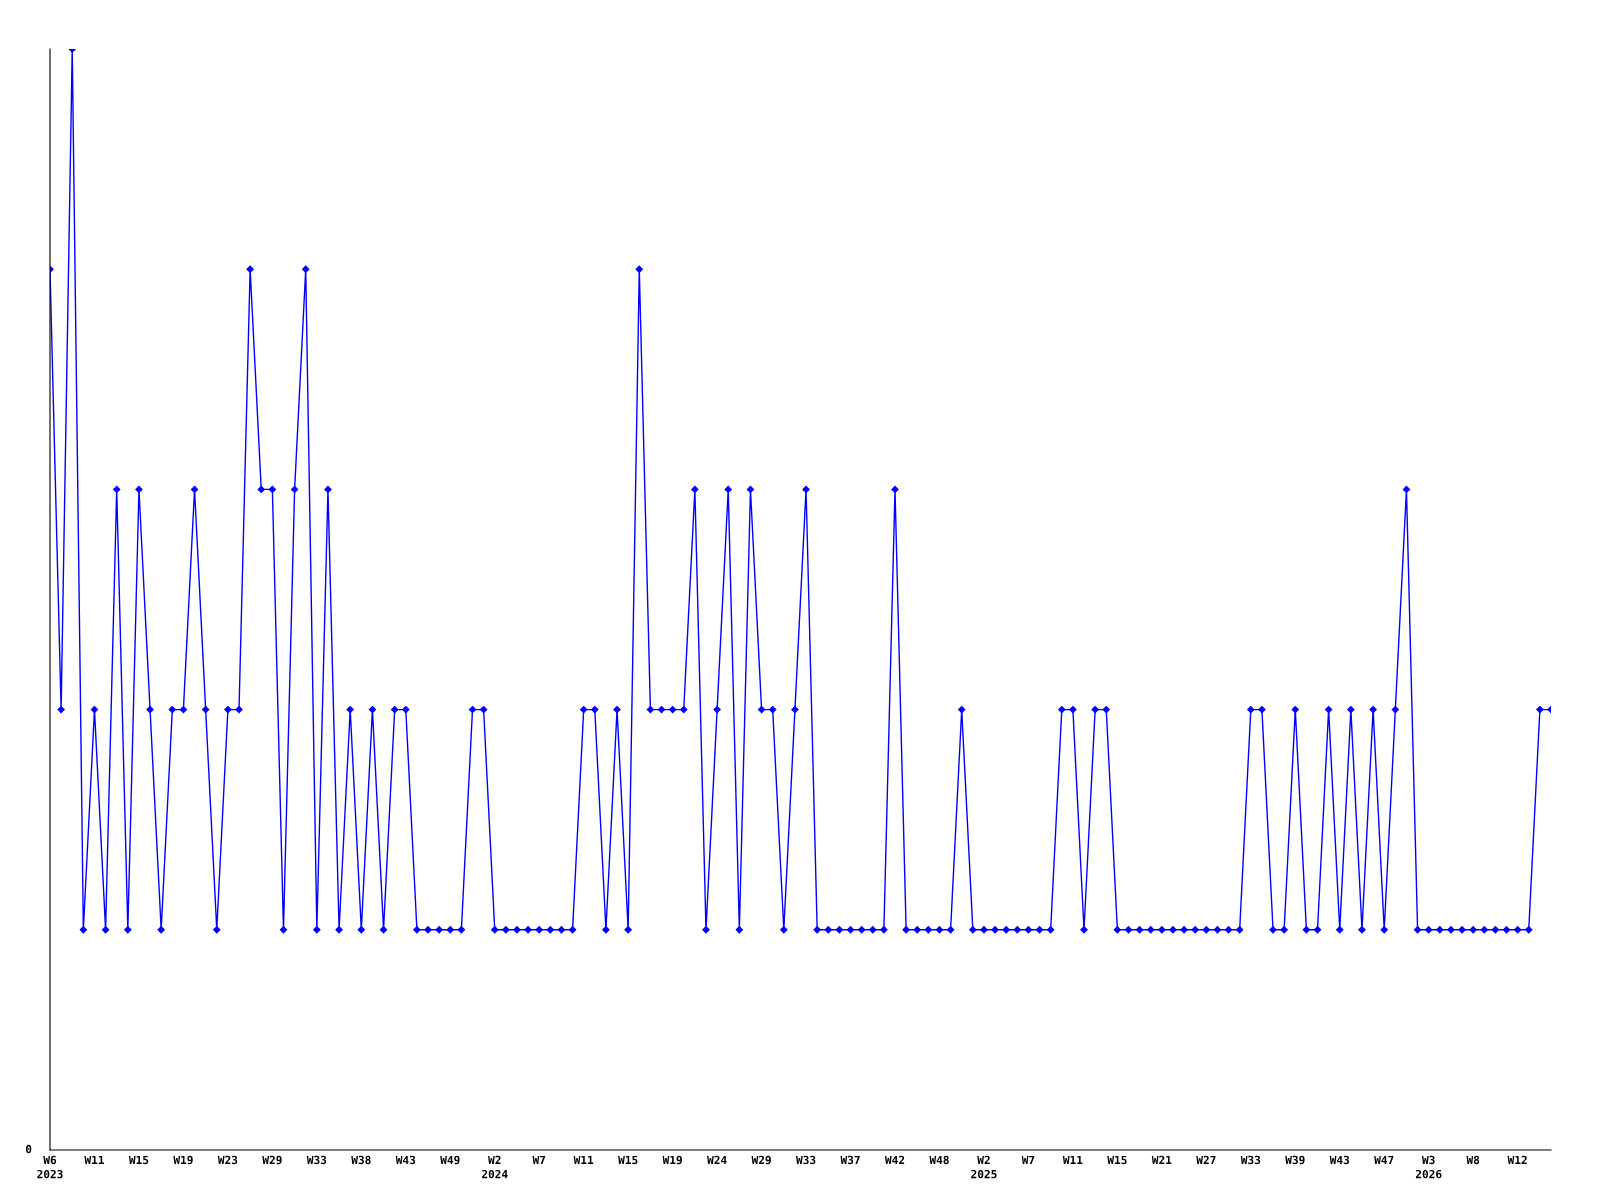 Image resolution: width=1600 pixels, height=1200 pixels. Describe the element at coordinates (1384, 1159) in the screenshot. I see `x-tick-label: W47` at that location.